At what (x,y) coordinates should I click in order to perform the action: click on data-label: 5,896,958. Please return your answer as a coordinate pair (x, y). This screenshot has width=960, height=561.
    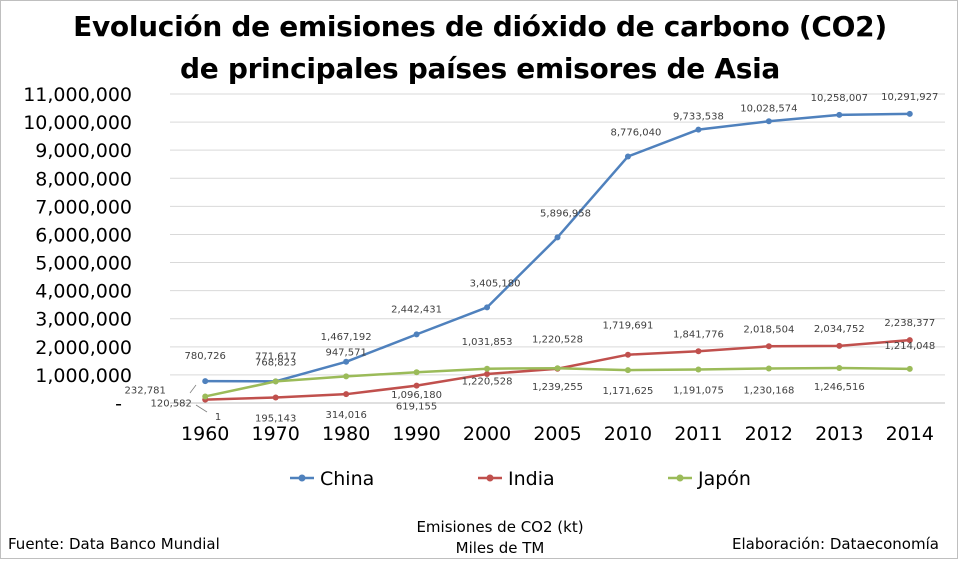
    Looking at the image, I should click on (565, 213).